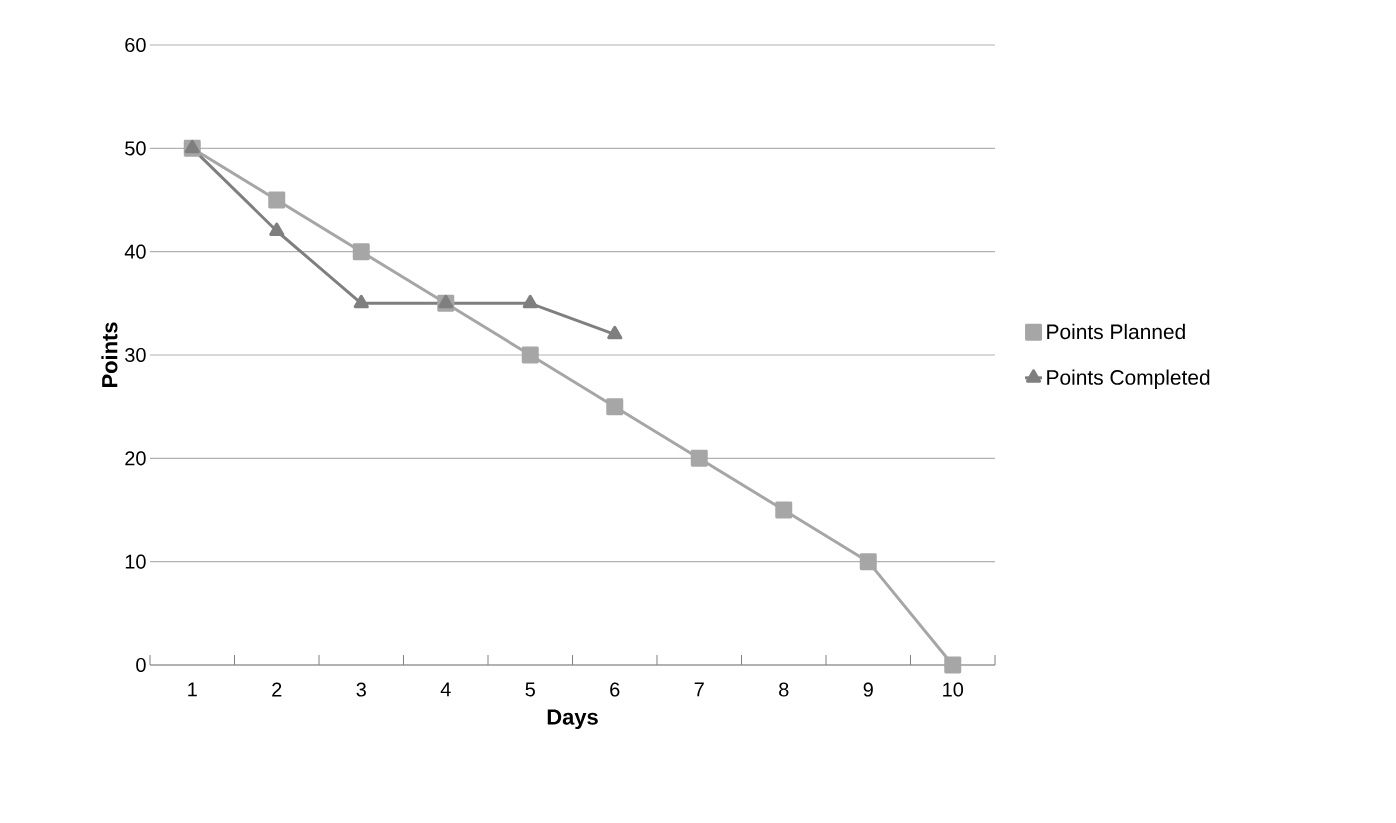 The height and width of the screenshot is (823, 1396). Describe the element at coordinates (784, 689) in the screenshot. I see `x-tick-label: 8` at that location.